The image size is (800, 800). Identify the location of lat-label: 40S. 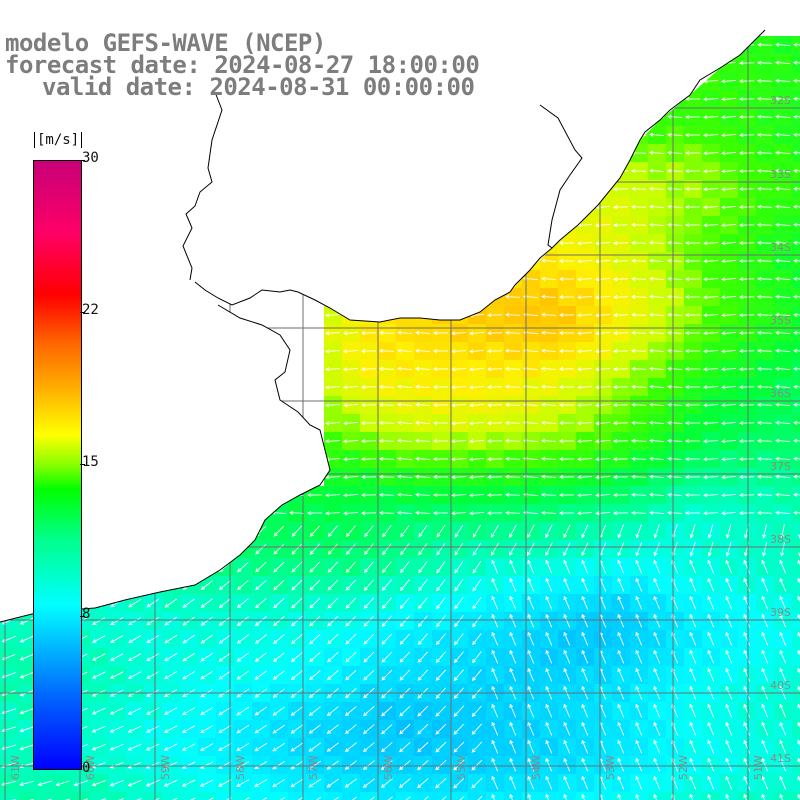
(780, 685).